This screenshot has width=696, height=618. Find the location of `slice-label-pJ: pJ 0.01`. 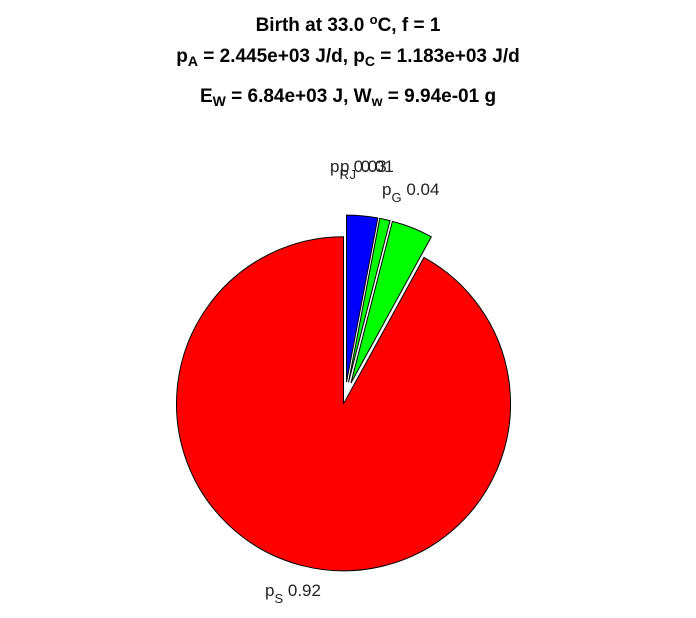

slice-label-pJ: pJ 0.01 is located at coordinates (367, 169).